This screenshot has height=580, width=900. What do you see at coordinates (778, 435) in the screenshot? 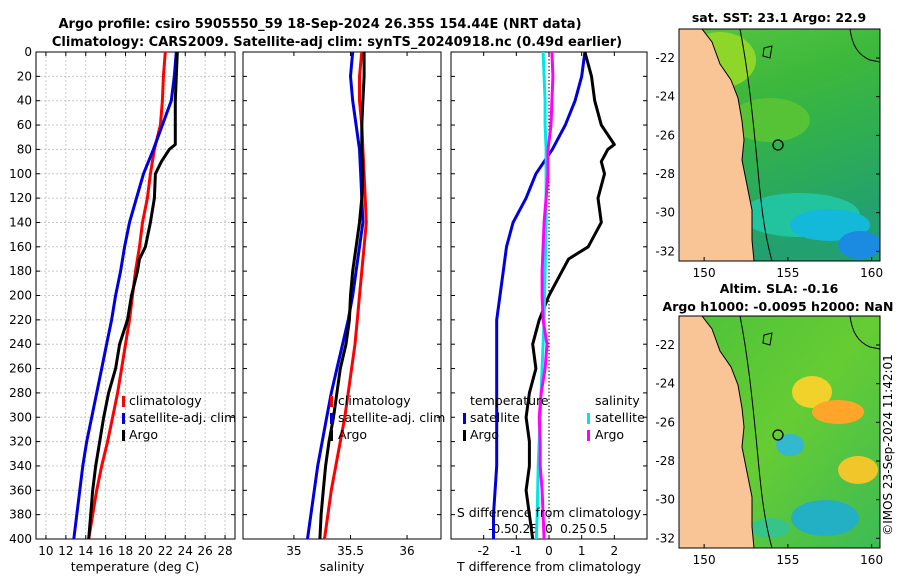
I see `sla-argo-marker` at bounding box center [778, 435].